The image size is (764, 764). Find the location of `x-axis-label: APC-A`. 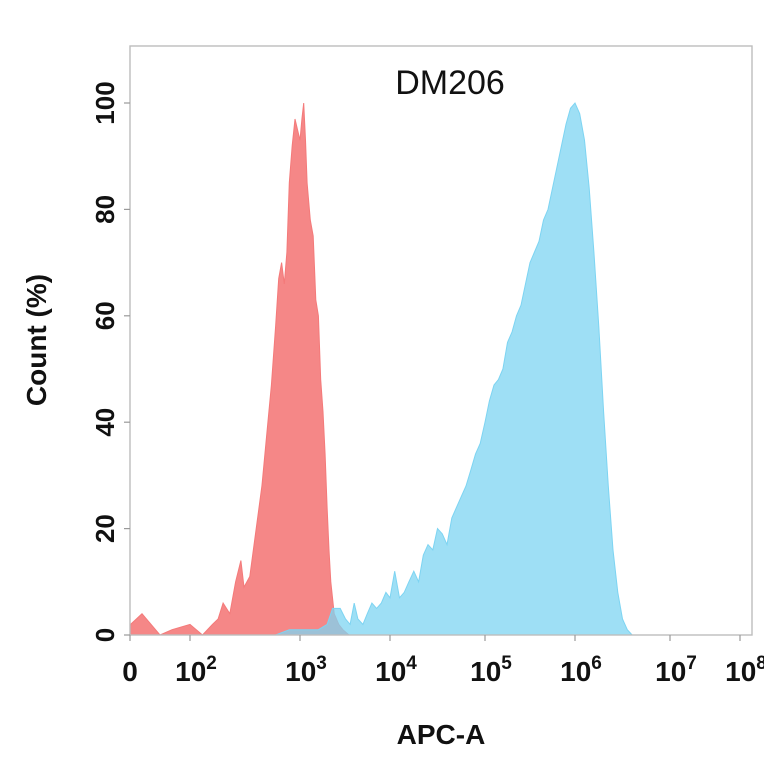

x-axis-label: APC-A is located at coordinates (441, 734).